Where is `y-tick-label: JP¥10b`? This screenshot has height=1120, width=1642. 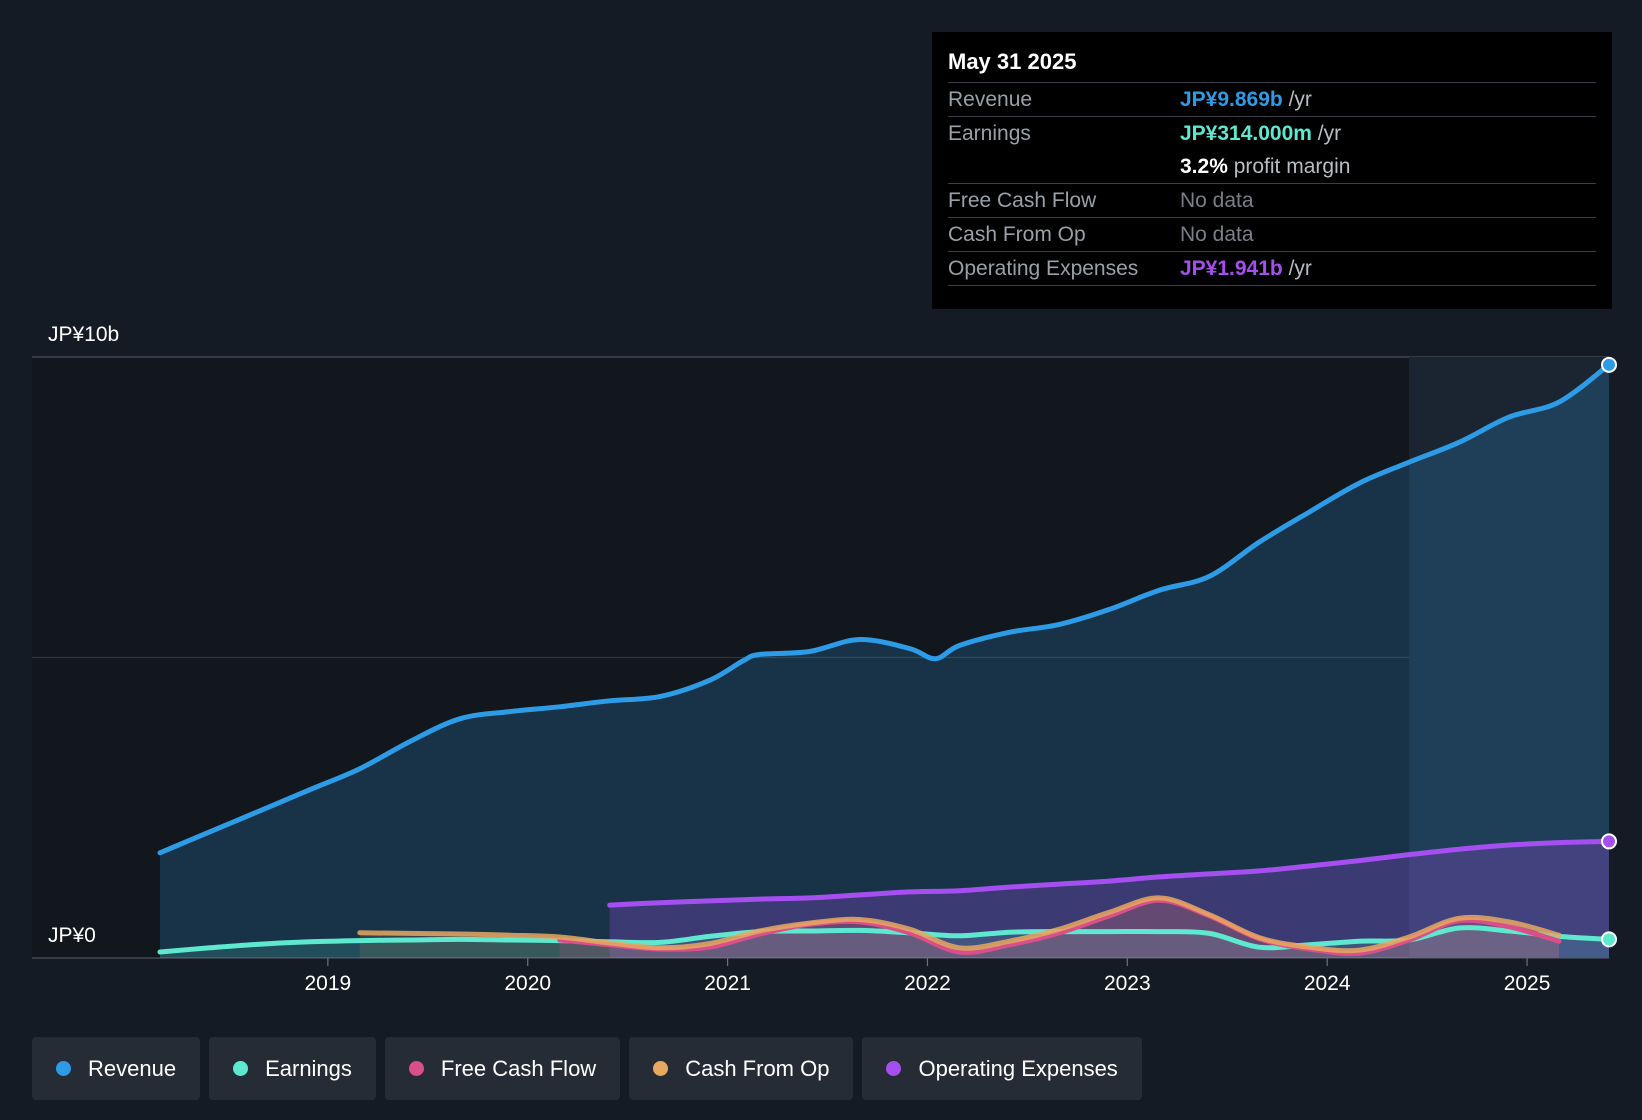 y-tick-label: JP¥10b is located at coordinates (83, 334).